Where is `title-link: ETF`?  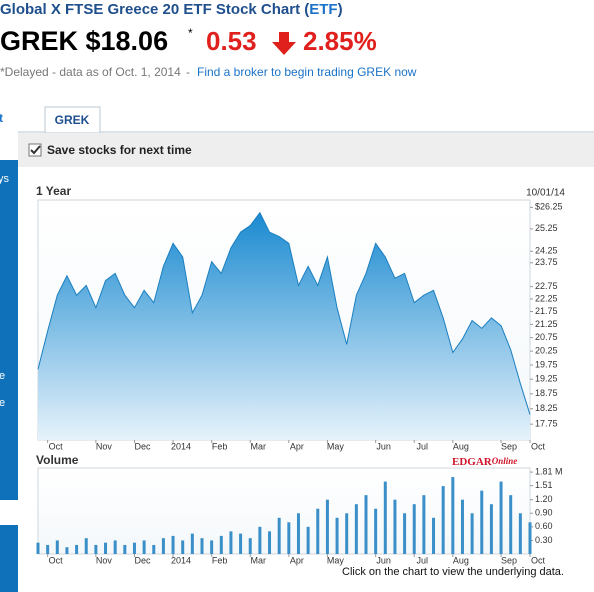
title-link: ETF is located at coordinates (323, 9).